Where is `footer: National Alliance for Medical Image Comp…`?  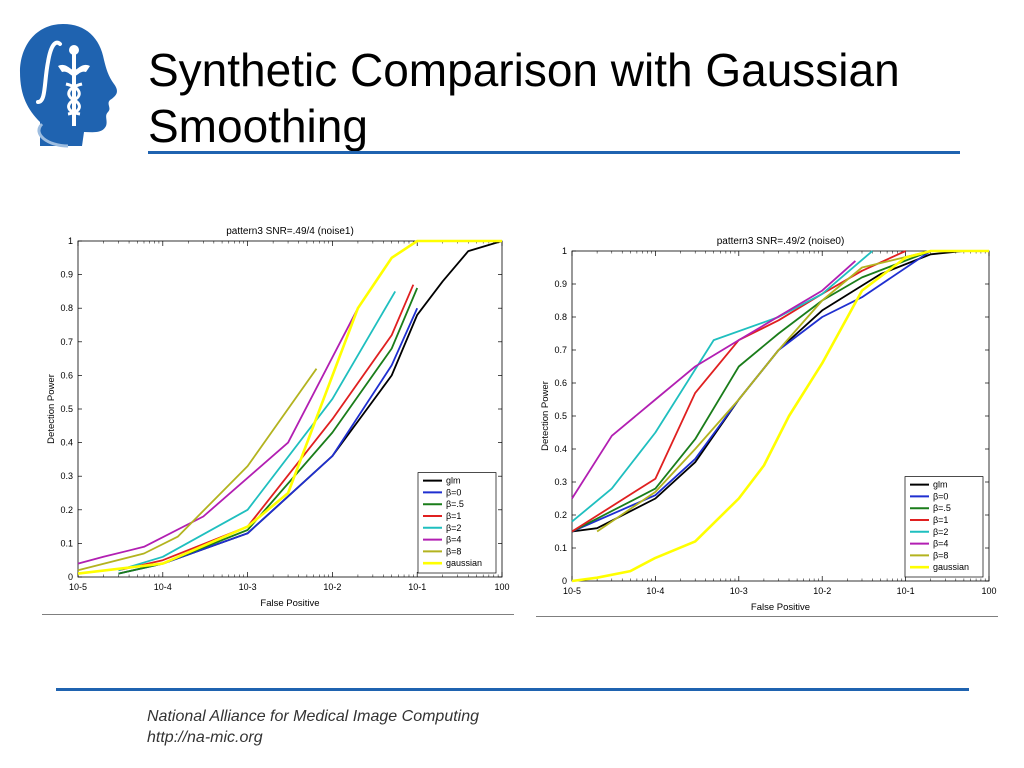 footer: National Alliance for Medical Image Comp… is located at coordinates (313, 727).